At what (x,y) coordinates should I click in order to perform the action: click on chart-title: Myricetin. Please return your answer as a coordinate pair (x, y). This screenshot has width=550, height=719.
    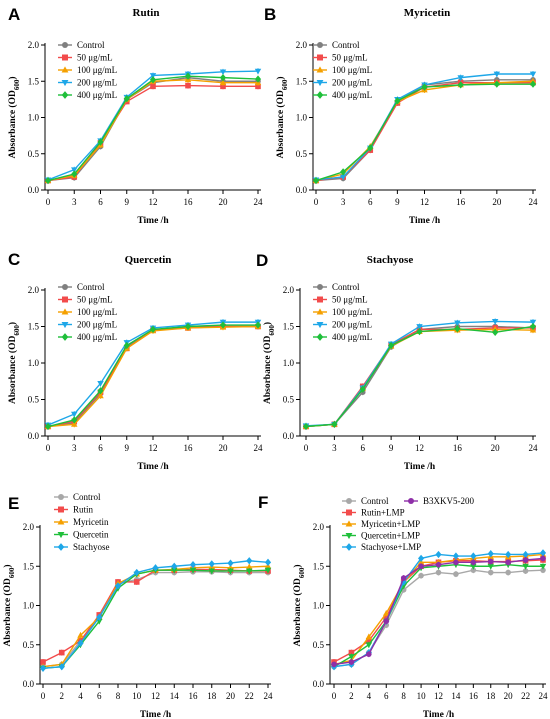
    Looking at the image, I should click on (427, 13).